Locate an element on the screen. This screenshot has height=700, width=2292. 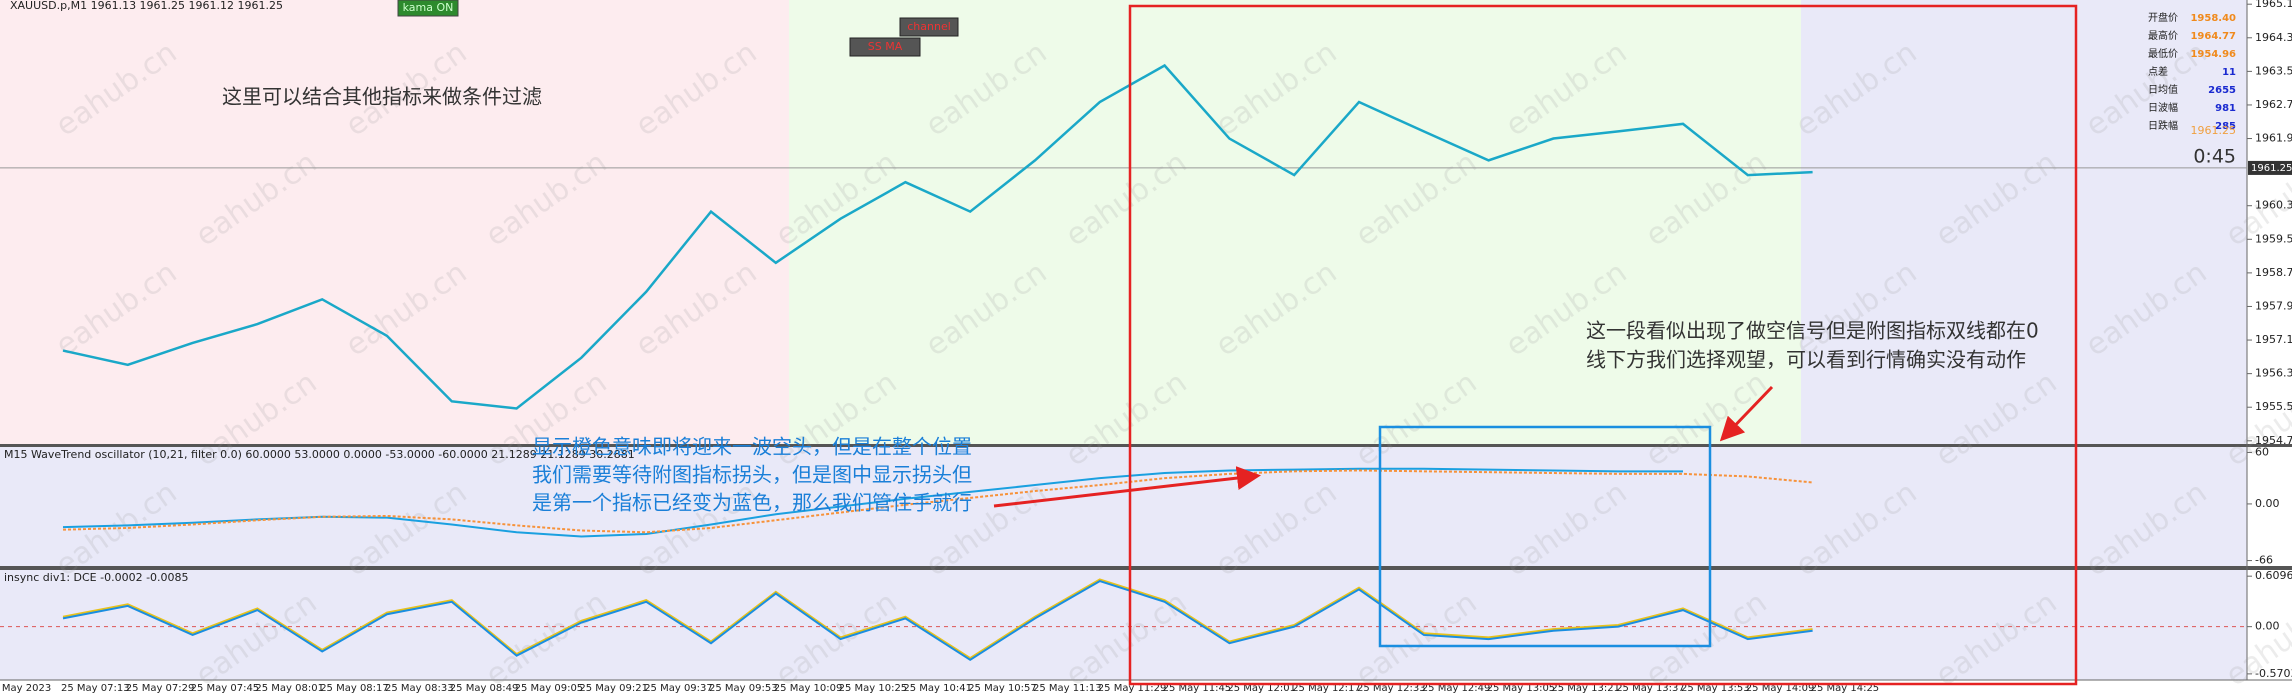
y-tick-label: 0.6096 is located at coordinates (2273, 575).